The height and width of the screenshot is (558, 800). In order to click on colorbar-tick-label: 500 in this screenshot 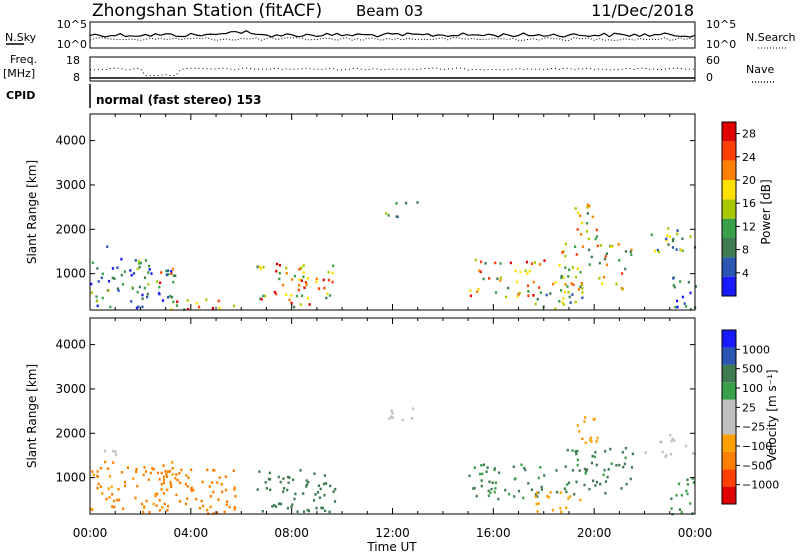, I will do `click(752, 369)`.